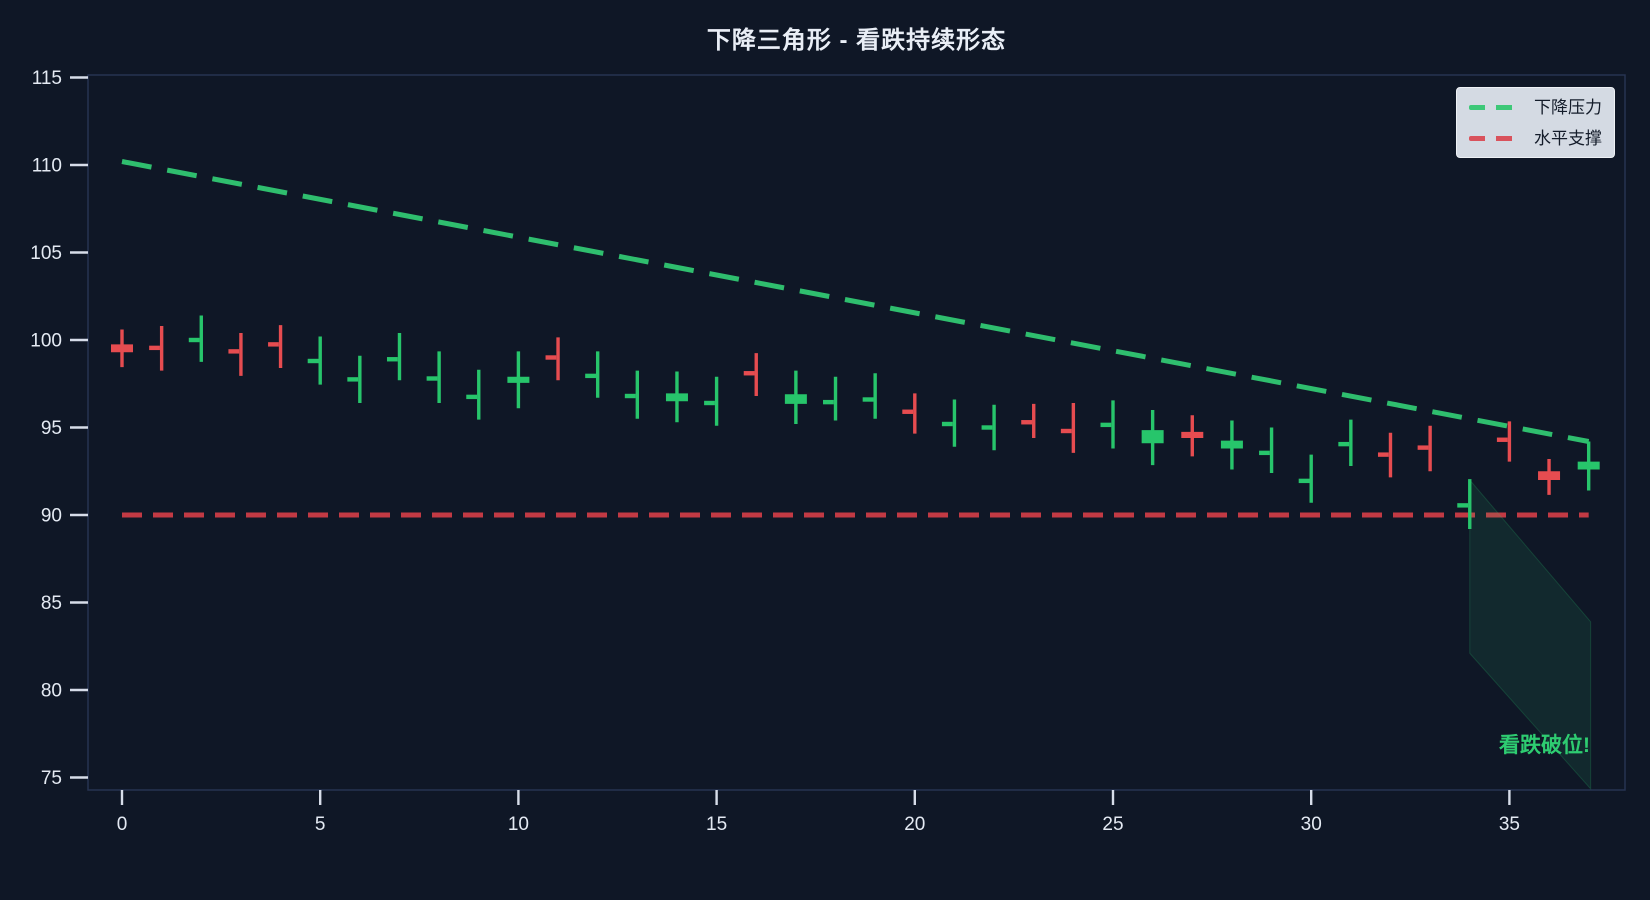 The image size is (1650, 900). What do you see at coordinates (320, 824) in the screenshot?
I see `x-tick-label: 5` at bounding box center [320, 824].